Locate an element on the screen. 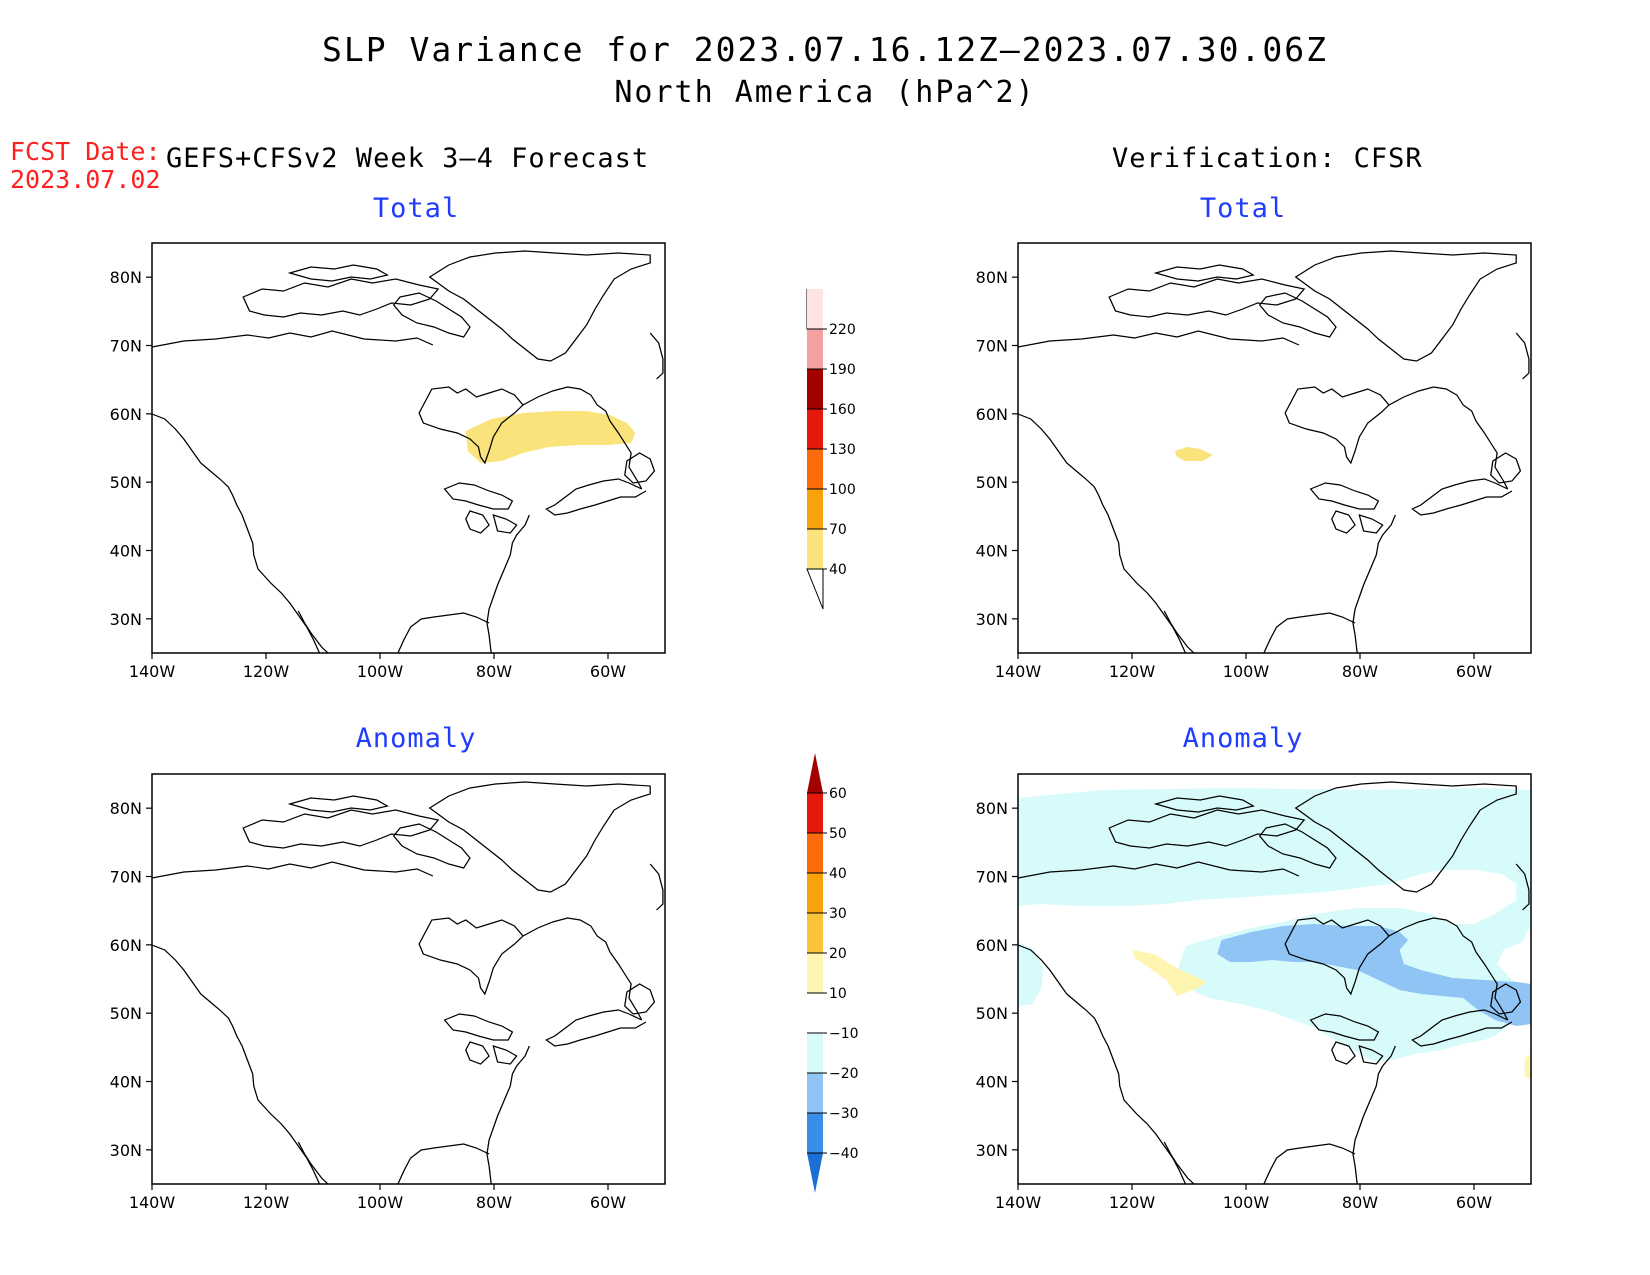 This screenshot has height=1275, width=1650. colorbar-anomaly-label: −30 is located at coordinates (844, 1114).